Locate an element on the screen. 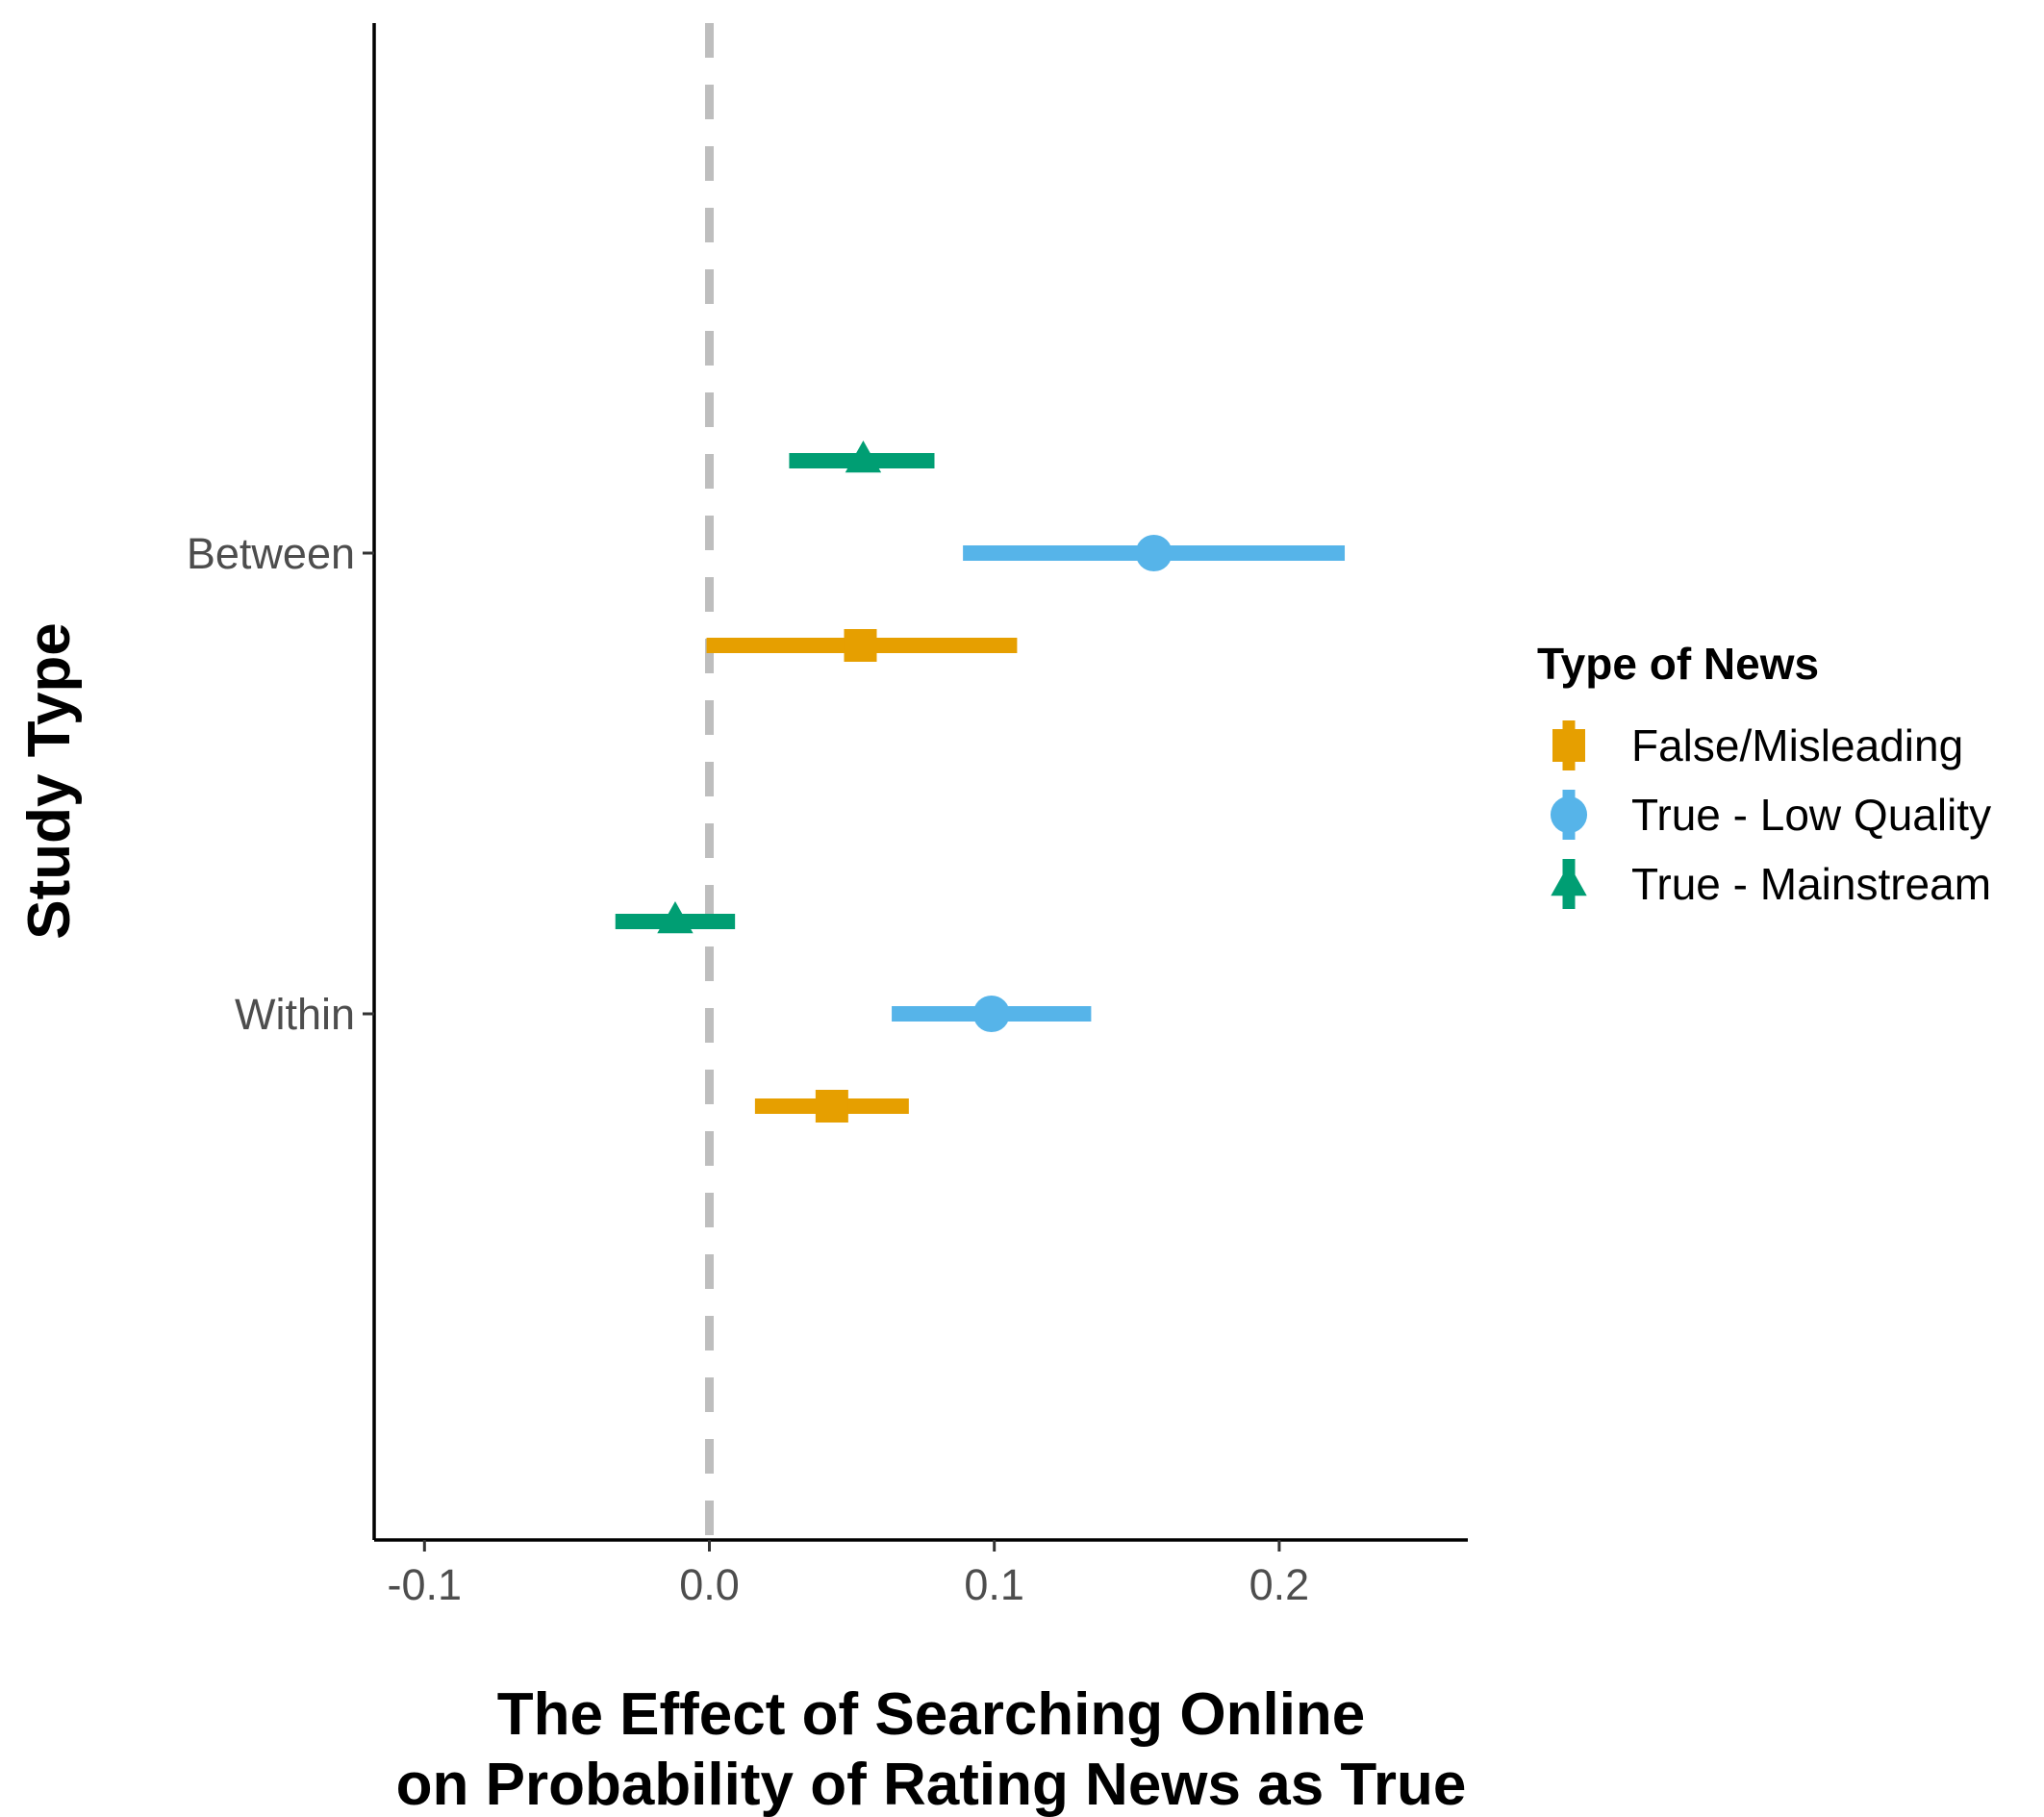 This screenshot has height=1817, width=2044. y-tick-label: Between is located at coordinates (271, 554).